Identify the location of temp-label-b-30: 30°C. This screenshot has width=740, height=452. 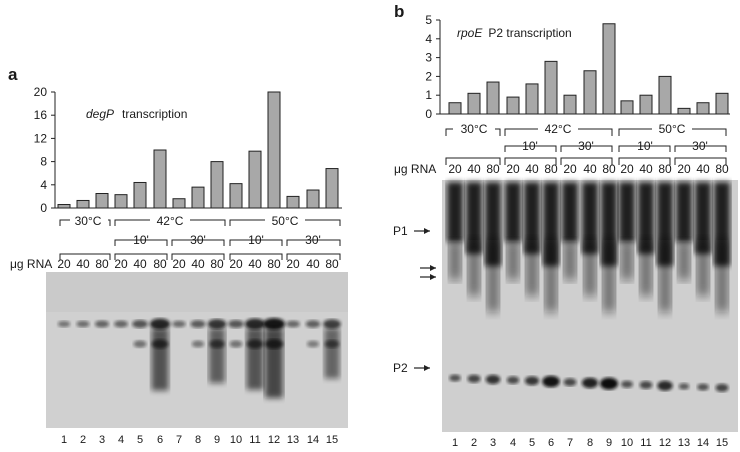
(474, 129).